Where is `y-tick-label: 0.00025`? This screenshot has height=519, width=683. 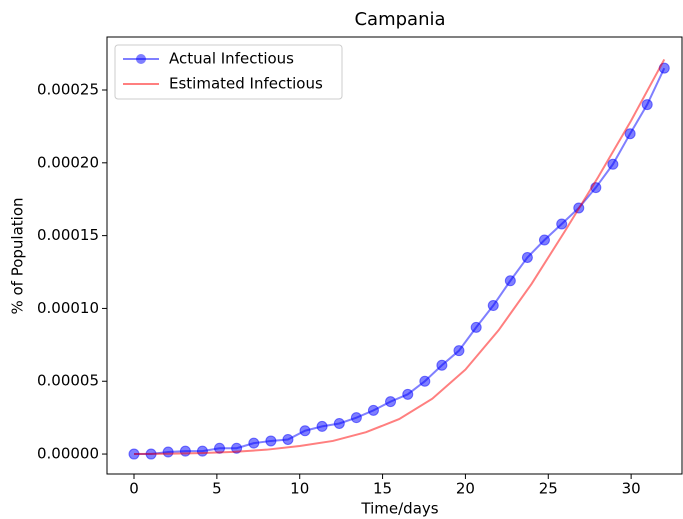
y-tick-label: 0.00025 is located at coordinates (68, 90).